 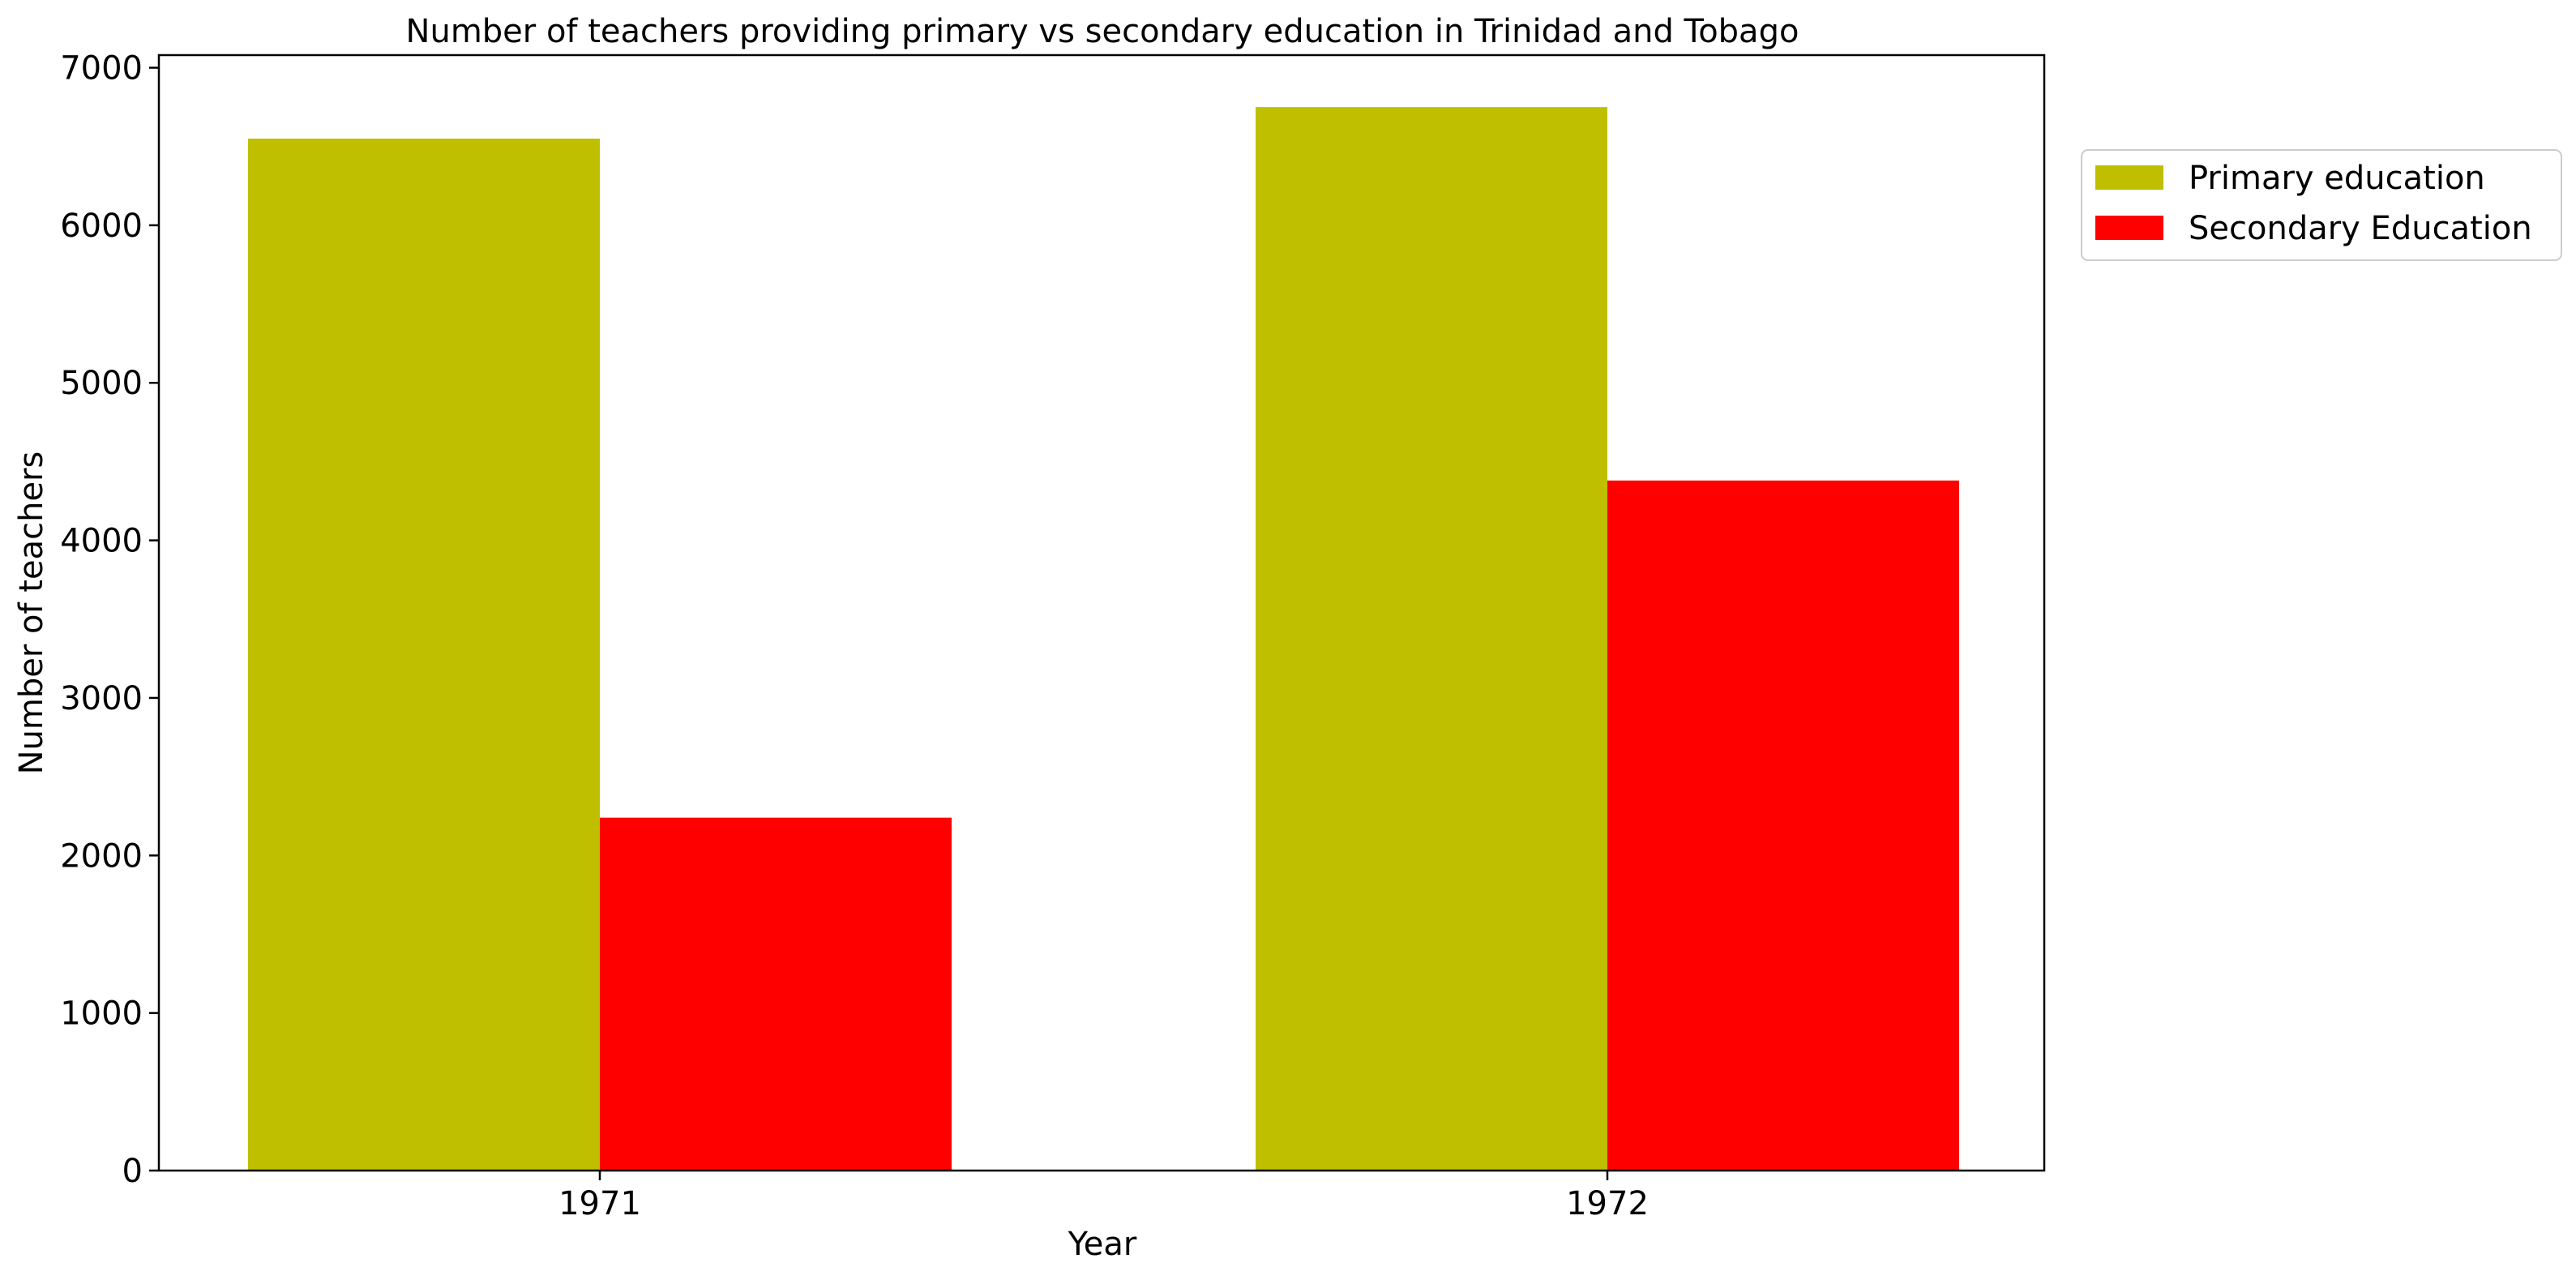 What do you see at coordinates (132, 1171) in the screenshot?
I see `y-tick-label: 0` at bounding box center [132, 1171].